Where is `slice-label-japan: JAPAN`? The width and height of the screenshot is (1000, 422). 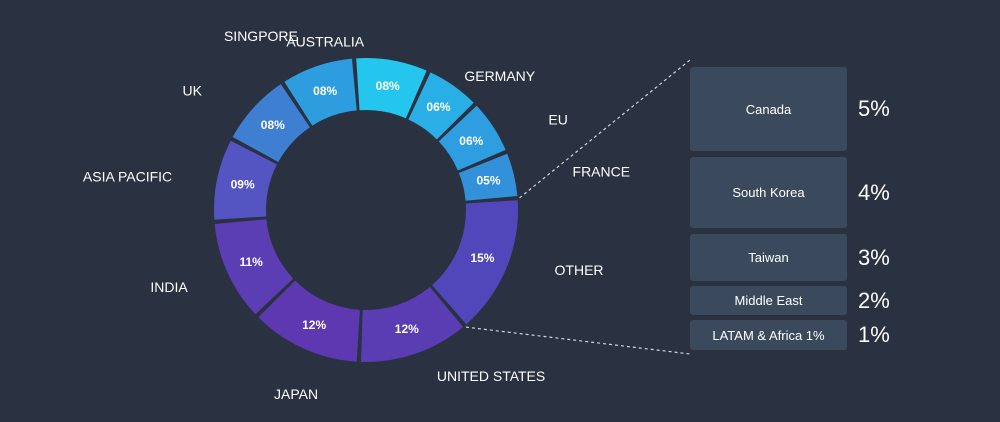
slice-label-japan: JAPAN is located at coordinates (296, 394).